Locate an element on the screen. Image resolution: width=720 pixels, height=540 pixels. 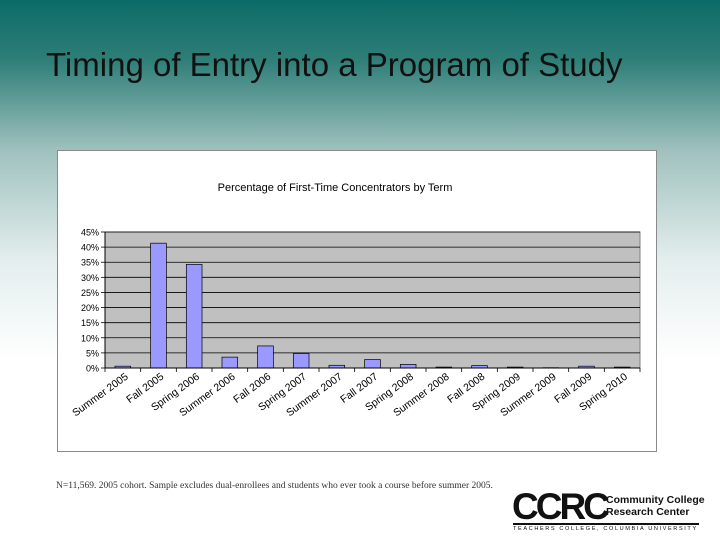
x-tick-label: Summer 2005 is located at coordinates (100, 395).